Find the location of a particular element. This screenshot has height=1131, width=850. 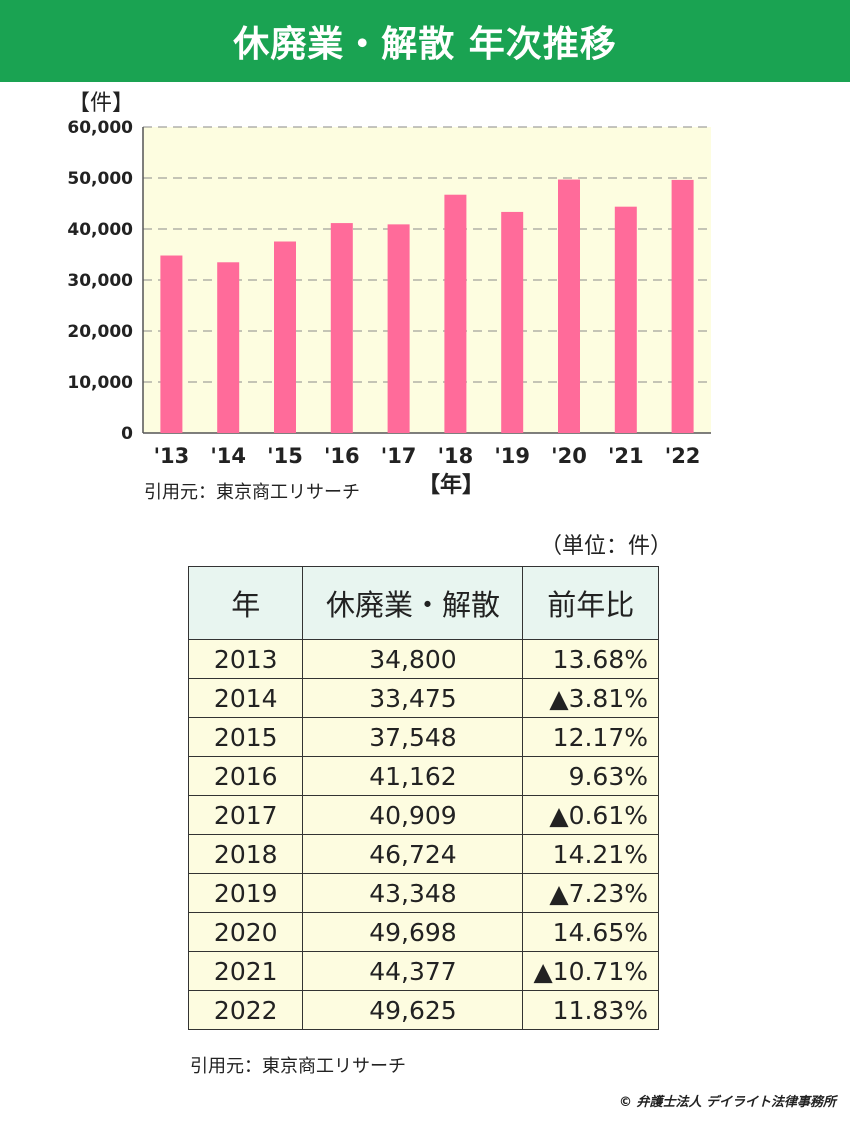

cell-count: 41,162 is located at coordinates (413, 776).